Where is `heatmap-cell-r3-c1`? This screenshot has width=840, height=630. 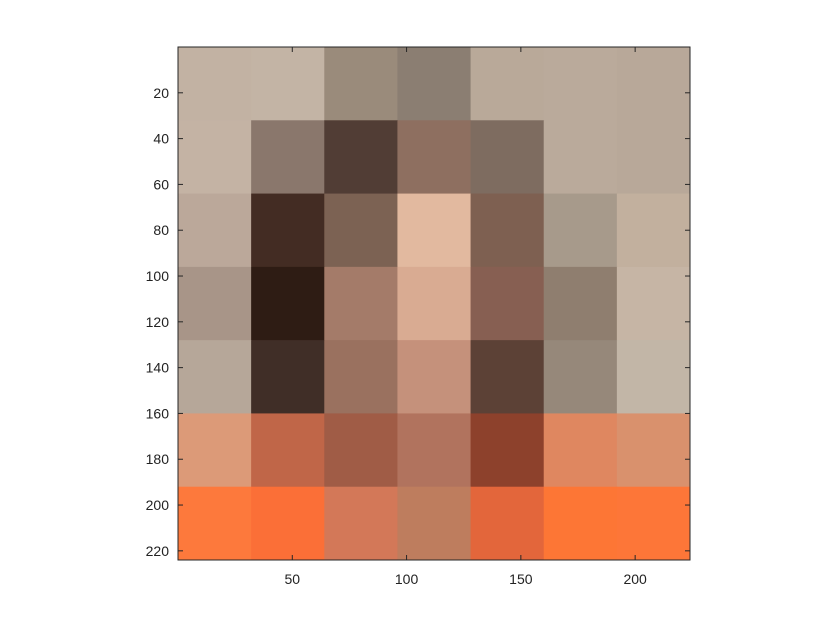 heatmap-cell-r3-c1 is located at coordinates (288, 303).